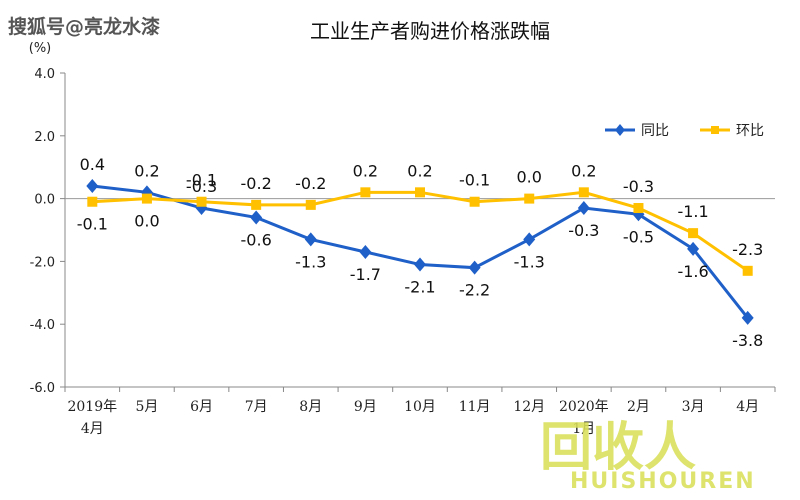 The height and width of the screenshot is (500, 800). I want to click on x-tick-label: 6月, so click(201, 407).